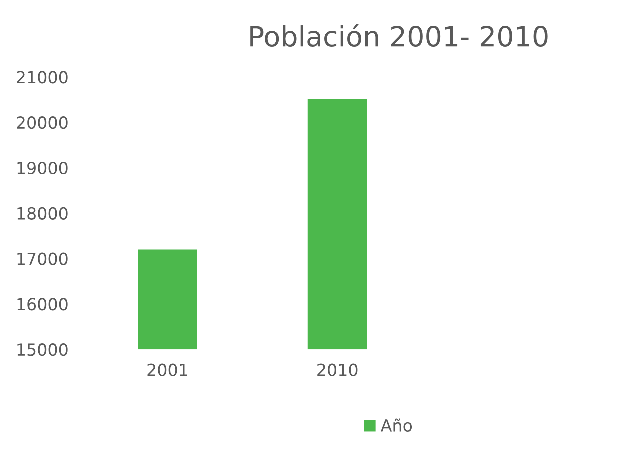  What do you see at coordinates (43, 168) in the screenshot?
I see `y-tick-label: 19000` at bounding box center [43, 168].